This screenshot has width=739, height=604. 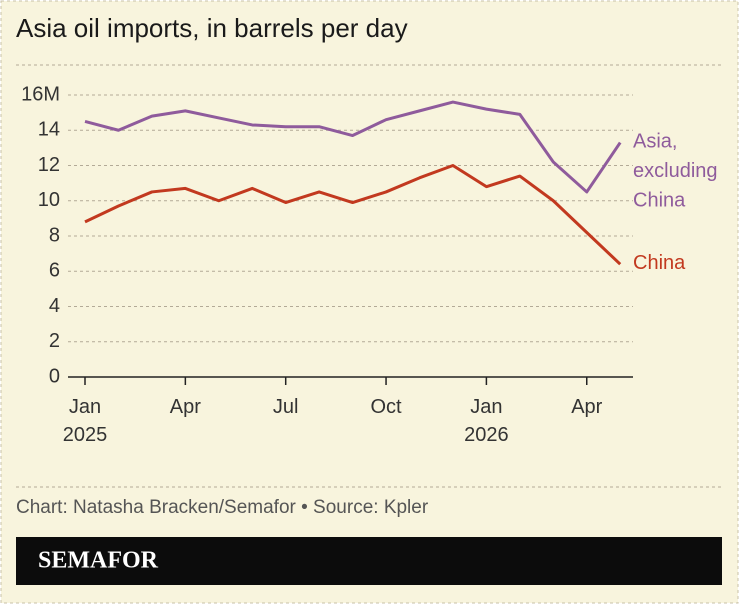 What do you see at coordinates (54, 341) in the screenshot?
I see `y-tick-label: 2` at bounding box center [54, 341].